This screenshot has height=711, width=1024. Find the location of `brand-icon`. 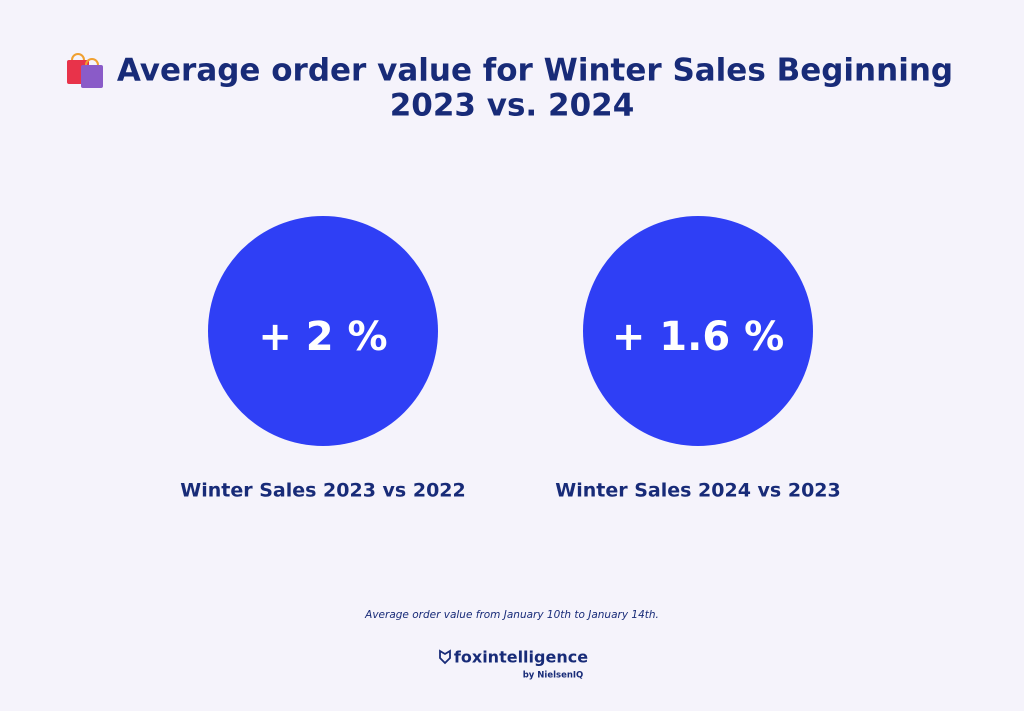

brand-icon is located at coordinates (445, 657).